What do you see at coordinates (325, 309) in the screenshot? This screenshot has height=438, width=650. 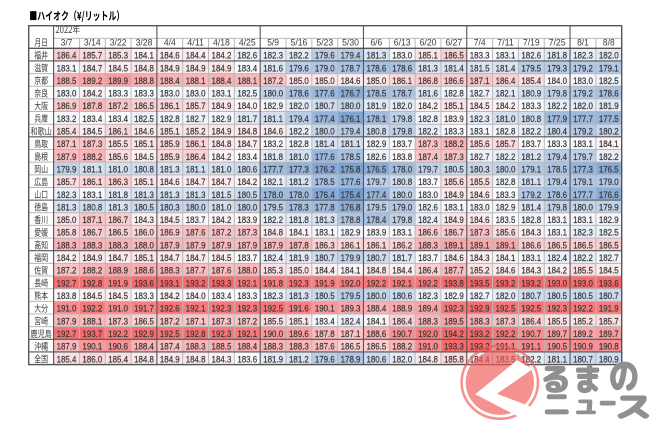 I see `svg-text: 190.1` at bounding box center [325, 309].